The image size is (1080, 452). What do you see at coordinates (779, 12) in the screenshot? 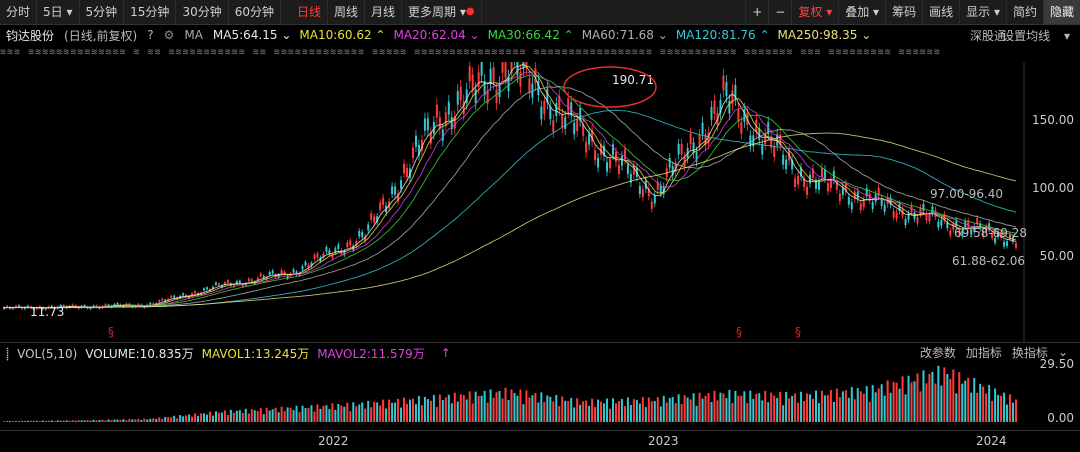
I see `zoom-out-button: −` at bounding box center [779, 12].